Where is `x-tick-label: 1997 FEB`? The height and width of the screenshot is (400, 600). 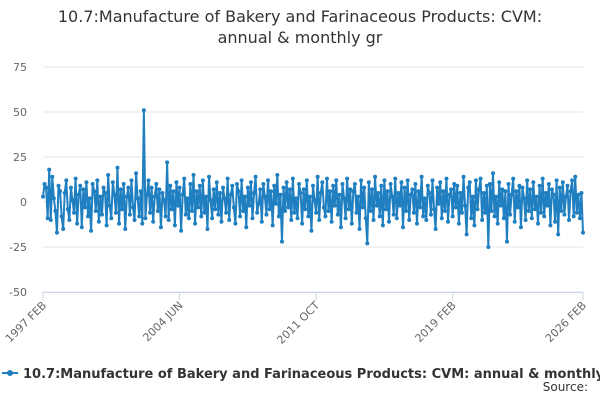
x-tick-label: 1997 FEB is located at coordinates (26, 322).